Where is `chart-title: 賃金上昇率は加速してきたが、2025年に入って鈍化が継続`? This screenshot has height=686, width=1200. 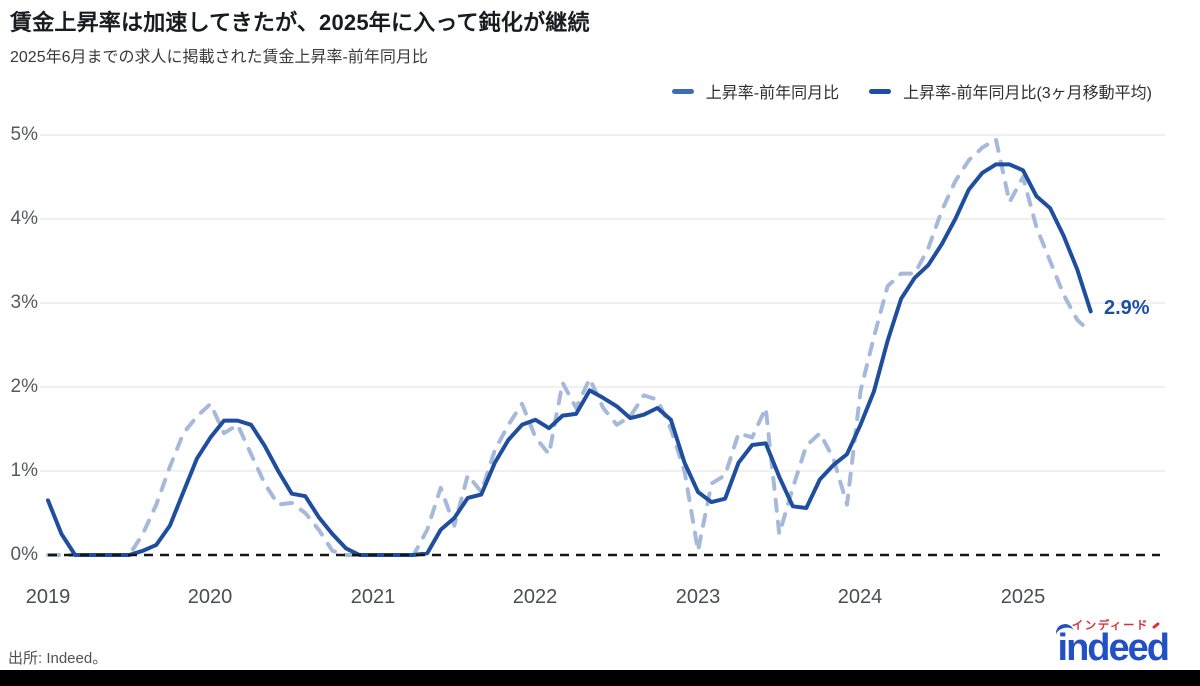
chart-title: 賃金上昇率は加速してきたが、2025年に入って鈍化が継続 is located at coordinates (300, 22).